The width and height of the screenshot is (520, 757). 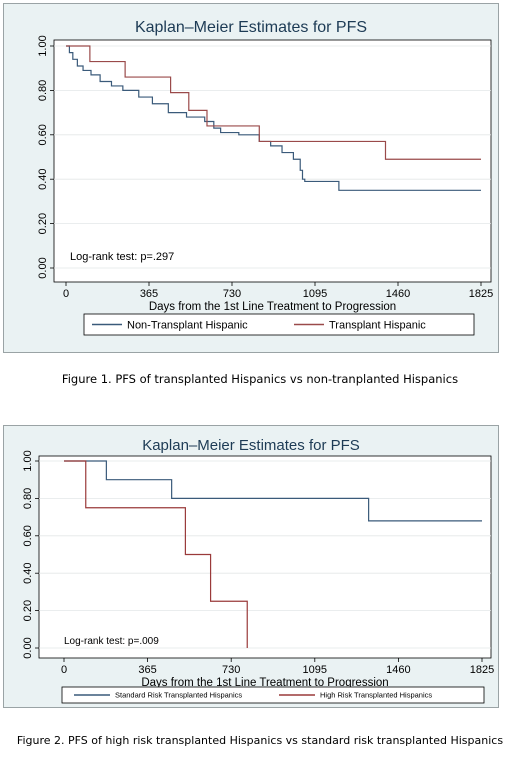 What do you see at coordinates (187, 325) in the screenshot?
I see `legend-label-series-1: Non-Transplant Hispanic` at bounding box center [187, 325].